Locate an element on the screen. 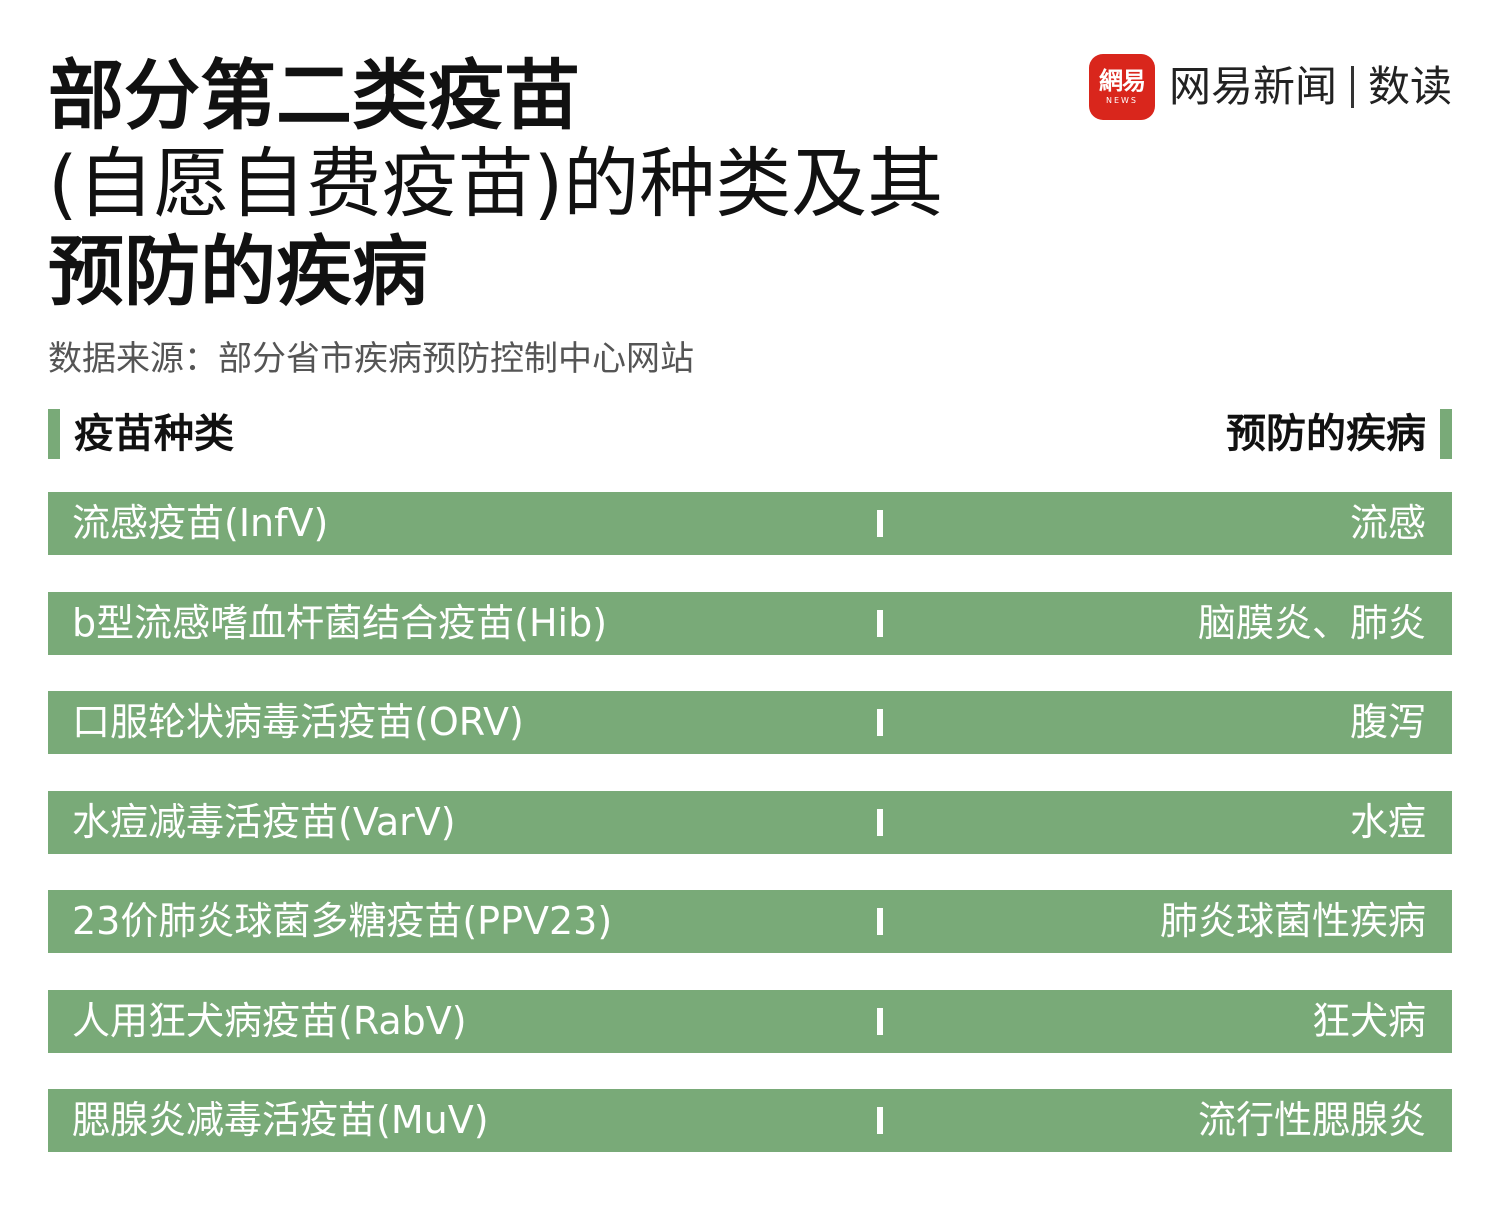  vaccine-name: 流感疫苗(InfV) is located at coordinates (200, 523).